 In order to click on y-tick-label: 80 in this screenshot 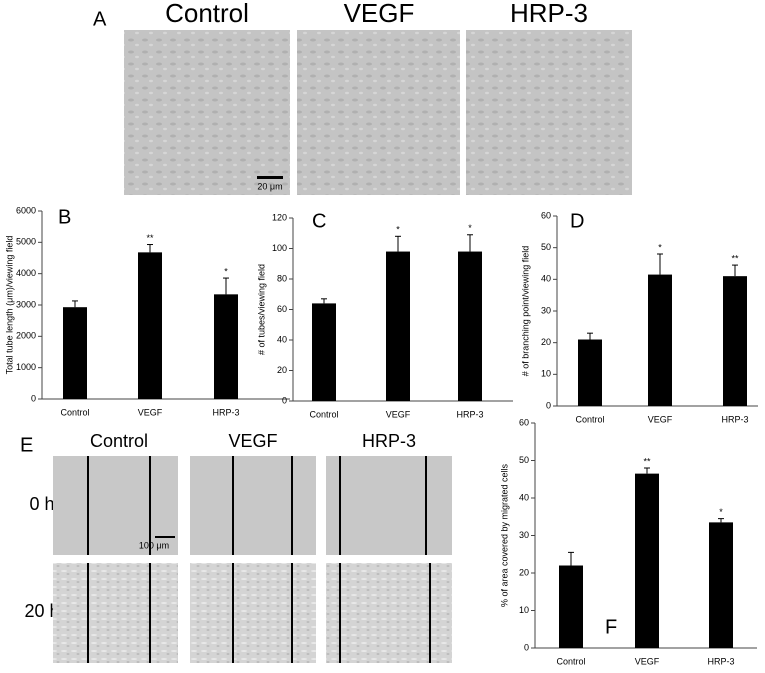, I will do `click(282, 278)`.